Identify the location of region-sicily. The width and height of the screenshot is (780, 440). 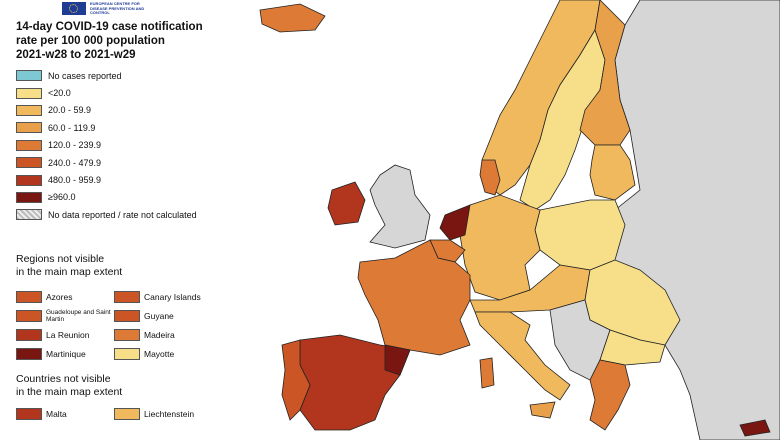
(542, 410).